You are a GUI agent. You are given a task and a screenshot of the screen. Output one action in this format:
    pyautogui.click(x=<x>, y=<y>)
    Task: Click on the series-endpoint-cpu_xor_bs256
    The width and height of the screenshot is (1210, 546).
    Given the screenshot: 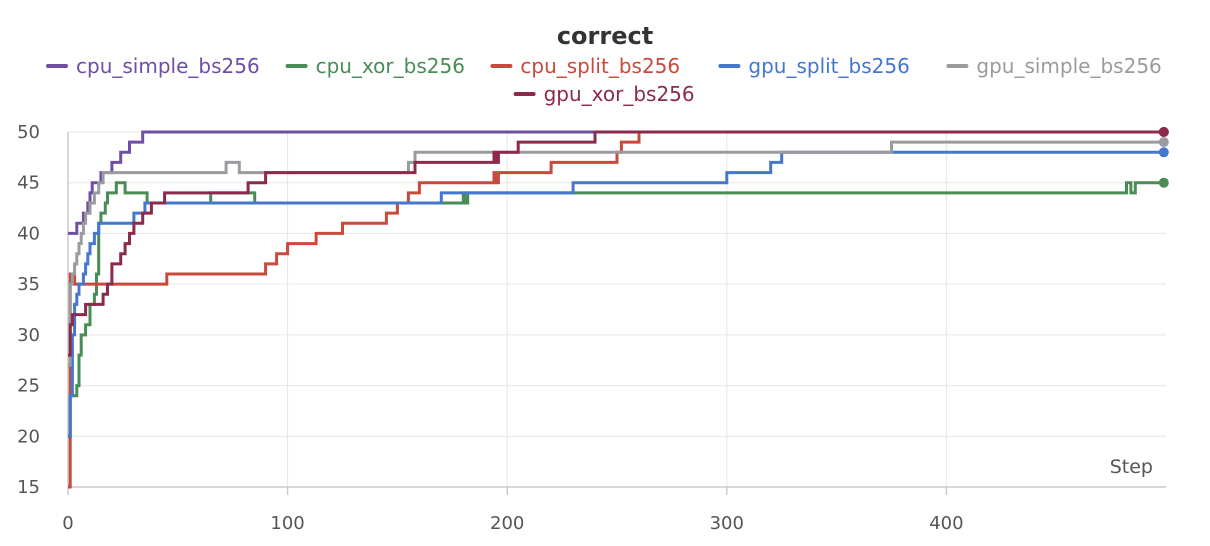 What is the action you would take?
    pyautogui.click(x=1163, y=182)
    